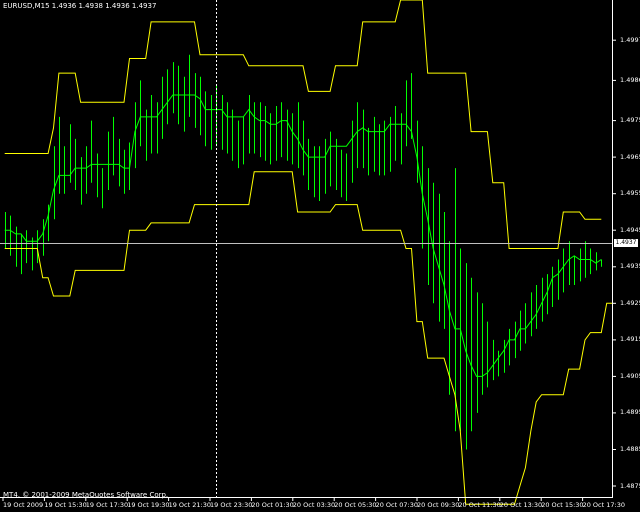 The height and width of the screenshot is (512, 640). Describe the element at coordinates (603, 505) in the screenshot. I see `time-tick-label: 20 Oct 17:30` at that location.